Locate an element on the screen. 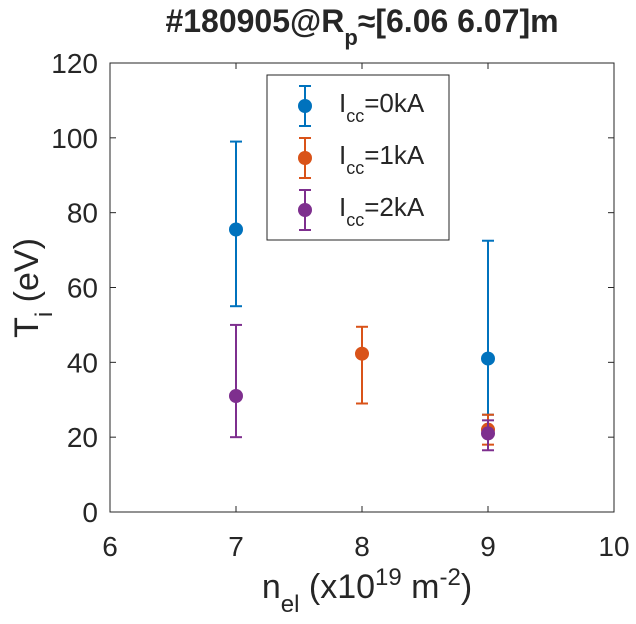  legend-label: Icc=2kA is located at coordinates (382, 211).